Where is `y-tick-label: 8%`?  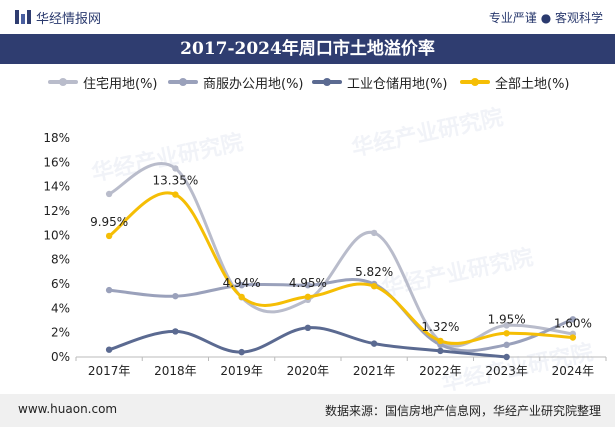
y-tick-label: 8% is located at coordinates (60, 260).